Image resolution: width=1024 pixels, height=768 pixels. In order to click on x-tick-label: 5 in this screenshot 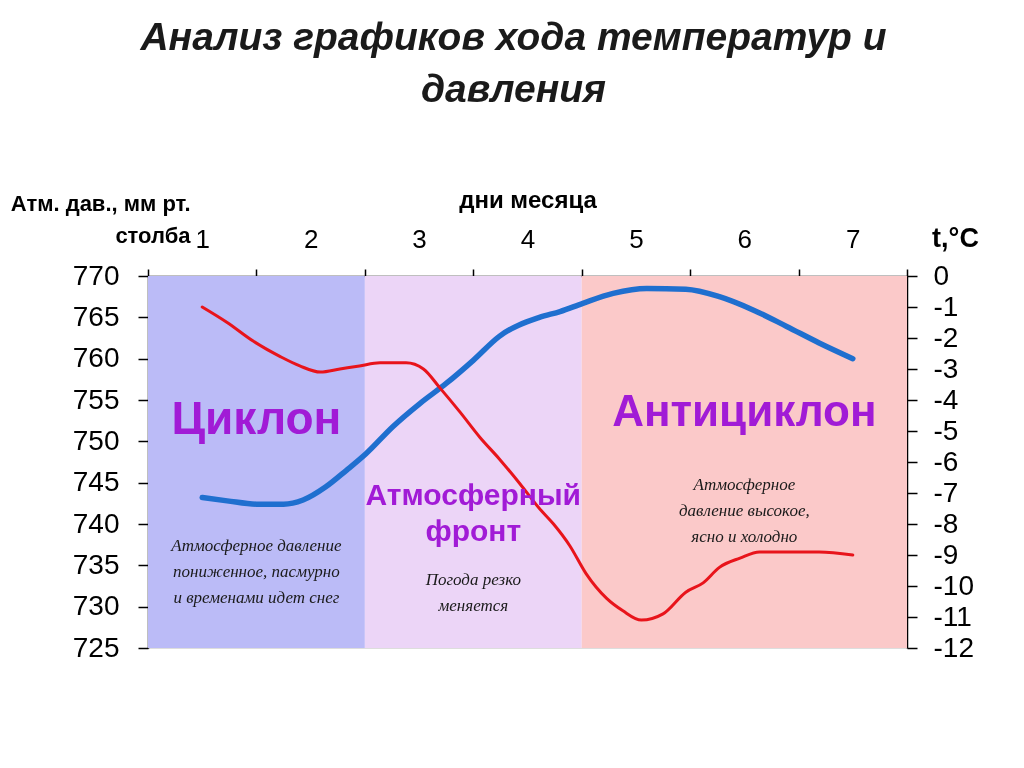, I will do `click(636, 238)`.